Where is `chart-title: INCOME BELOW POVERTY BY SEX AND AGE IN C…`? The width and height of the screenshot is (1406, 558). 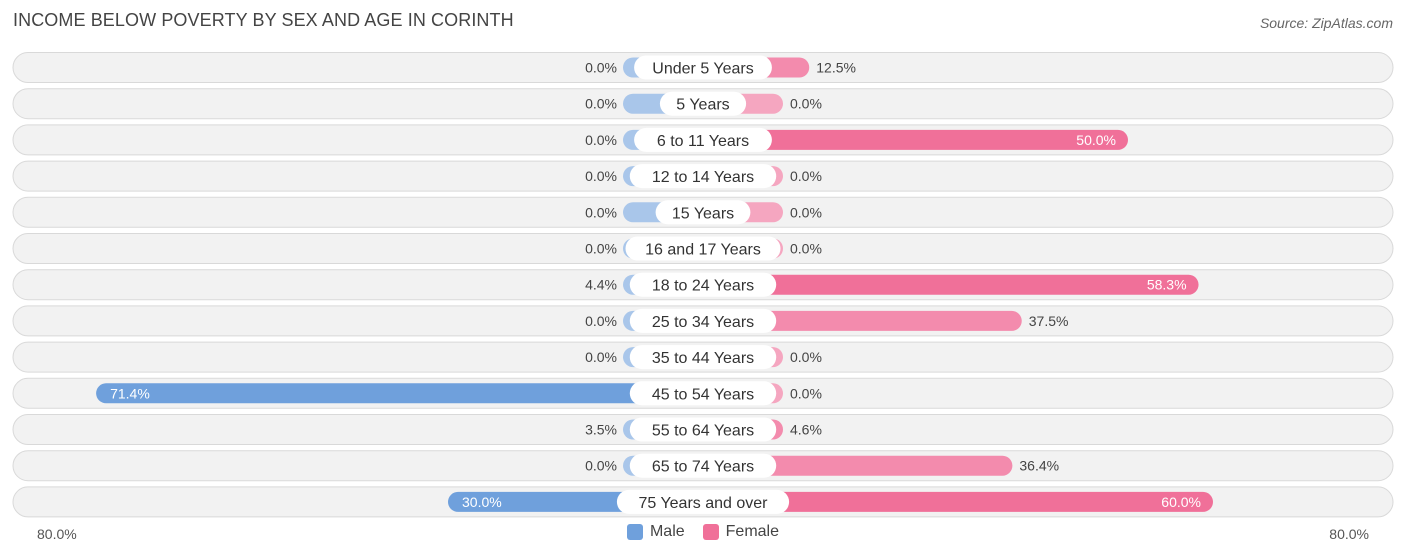 chart-title: INCOME BELOW POVERTY BY SEX AND AGE IN C… is located at coordinates (263, 20).